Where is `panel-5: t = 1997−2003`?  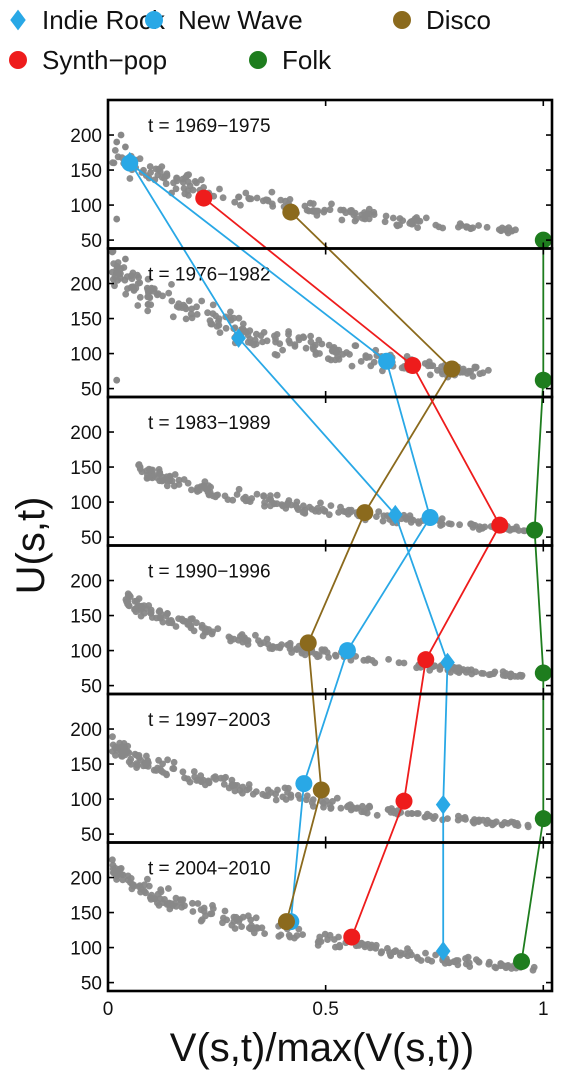
panel-5: t = 1997−2003 is located at coordinates (320, 770).